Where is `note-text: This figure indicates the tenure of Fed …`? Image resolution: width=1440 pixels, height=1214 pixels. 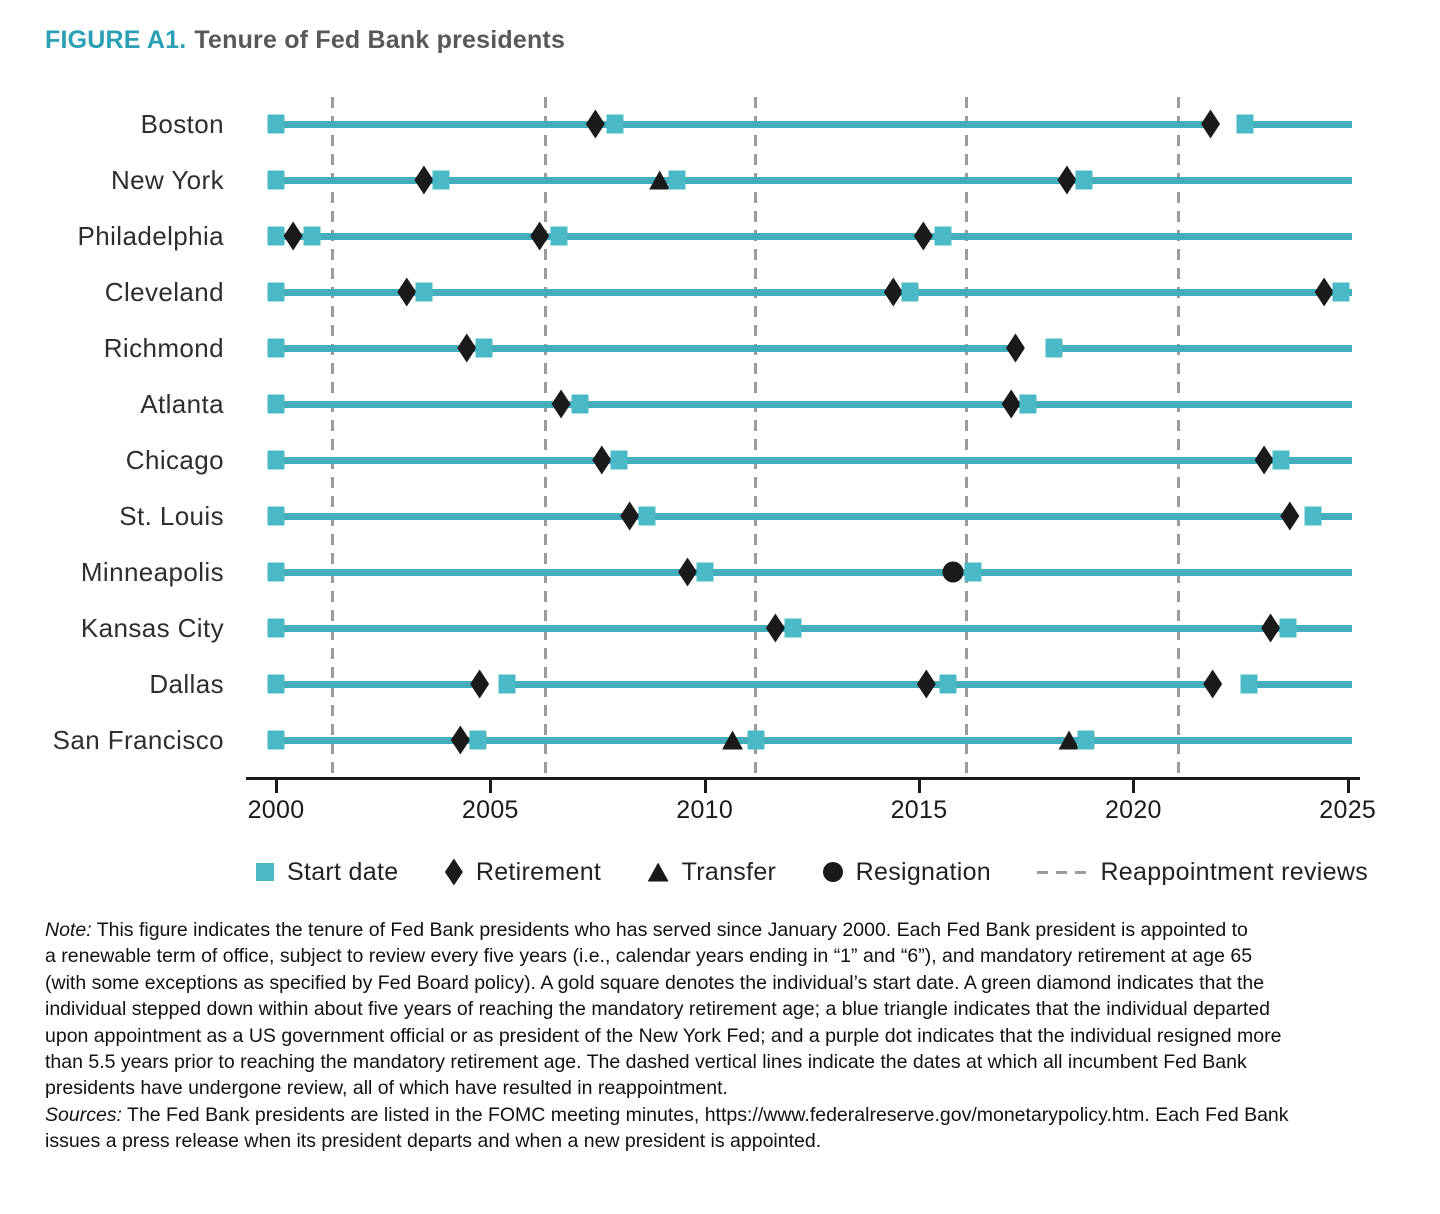 note-text: This figure indicates the tenure of Fed … is located at coordinates (663, 1009).